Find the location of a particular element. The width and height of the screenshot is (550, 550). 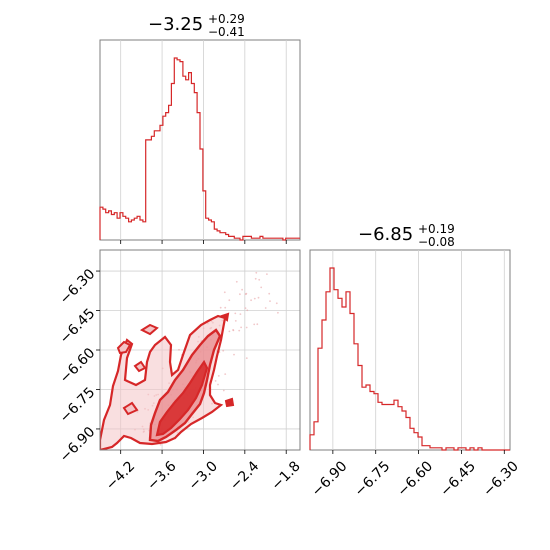

marginal-y-title: −6.85 is located at coordinates (385, 234).